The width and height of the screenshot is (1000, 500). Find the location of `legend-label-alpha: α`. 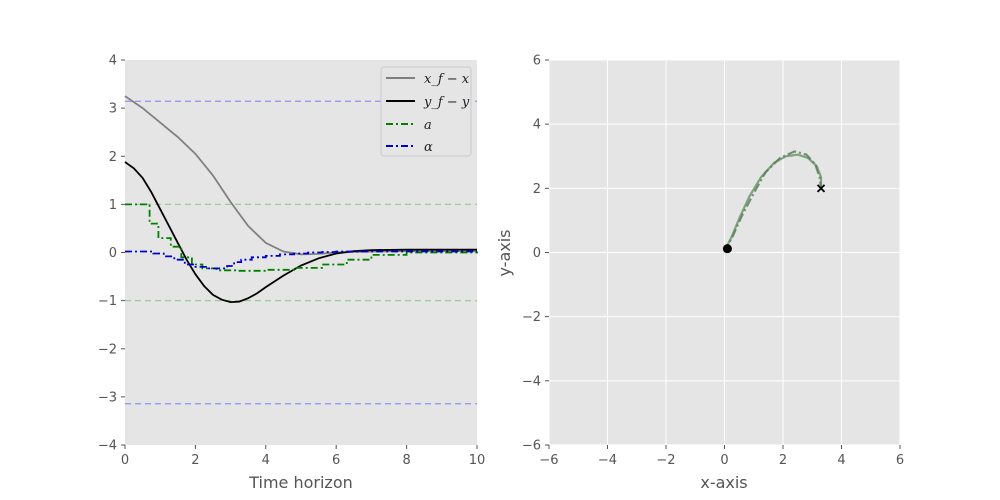

legend-label-alpha: α is located at coordinates (428, 147).